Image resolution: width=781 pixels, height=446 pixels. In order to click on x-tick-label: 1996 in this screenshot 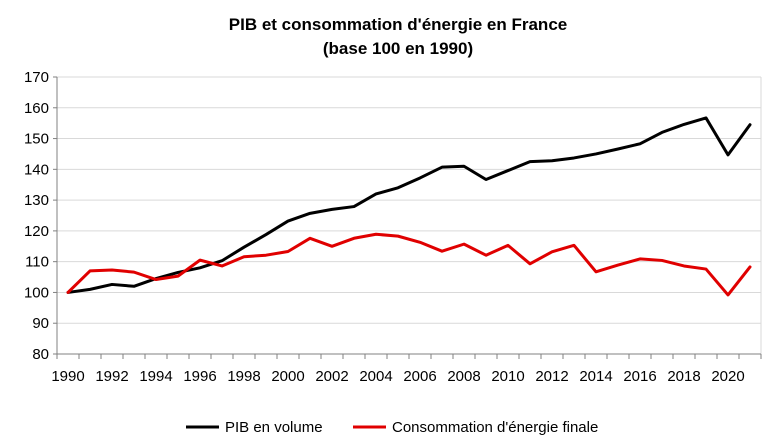, I will do `click(199, 376)`.